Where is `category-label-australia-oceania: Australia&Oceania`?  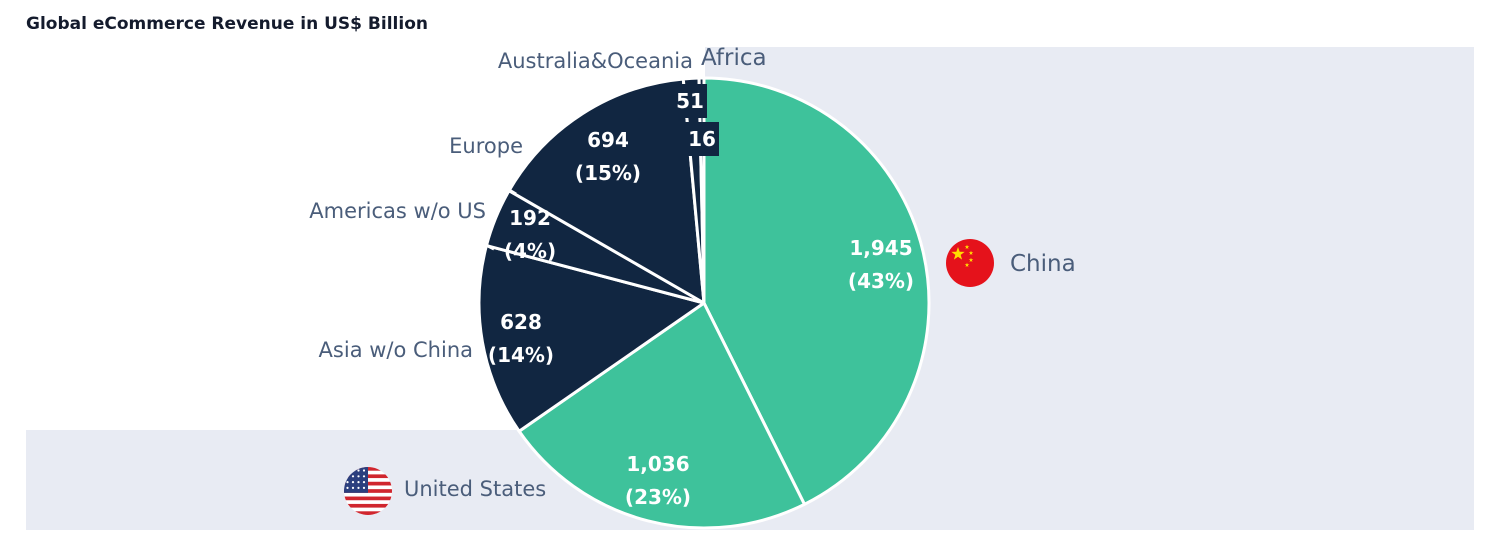 category-label-australia-oceania: Australia&Oceania is located at coordinates (595, 61).